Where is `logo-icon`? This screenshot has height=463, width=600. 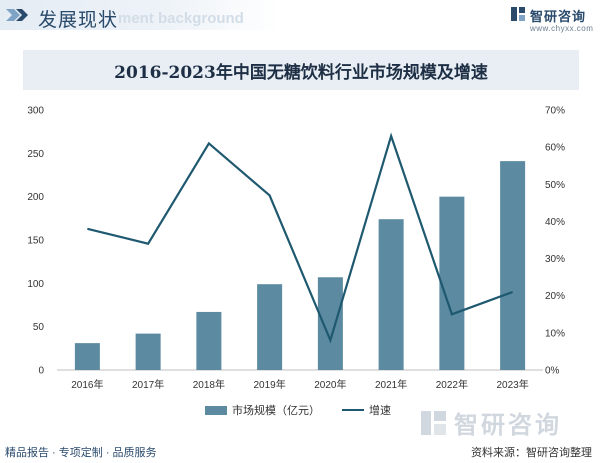 logo-icon is located at coordinates (518, 14).